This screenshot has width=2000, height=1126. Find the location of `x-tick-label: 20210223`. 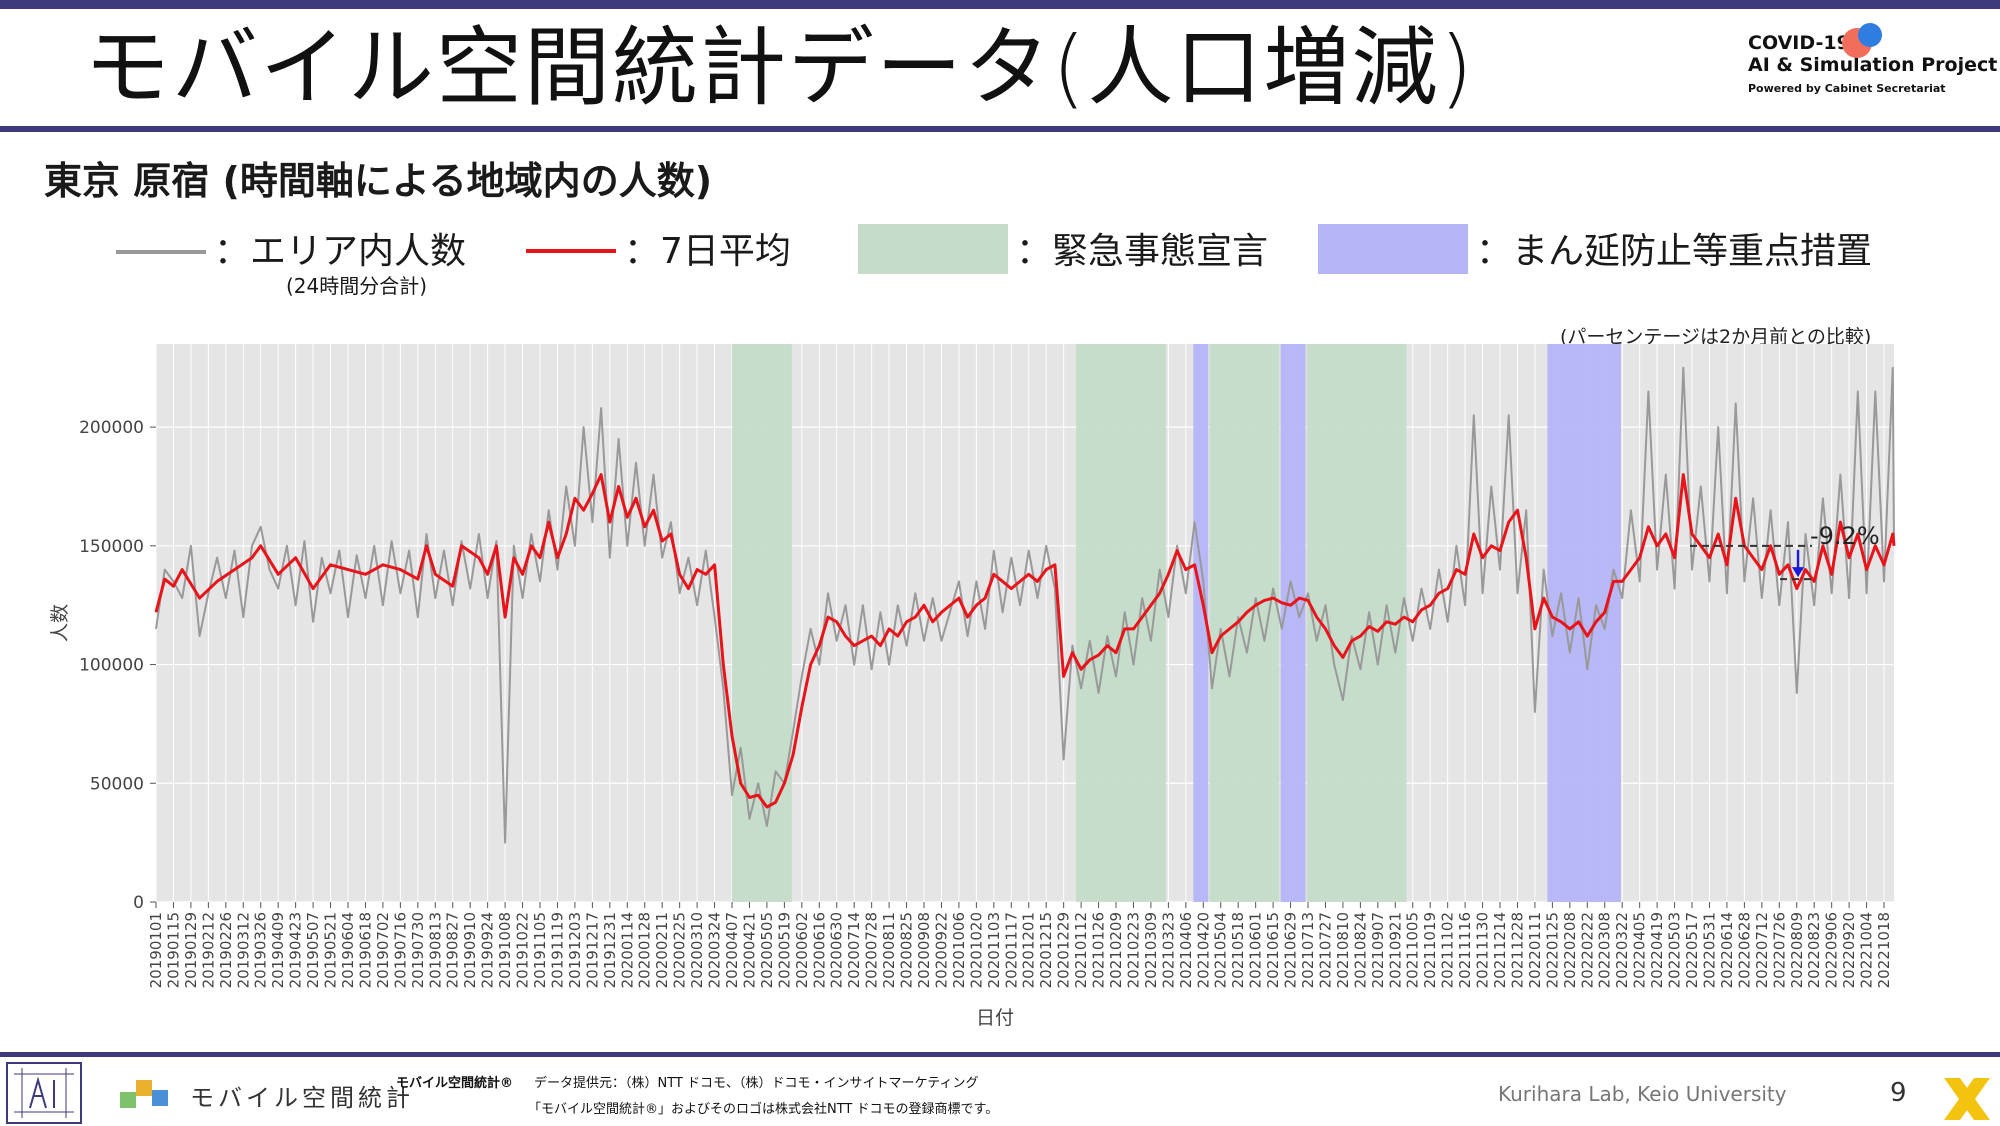

x-tick-label: 20210223 is located at coordinates (1133, 950).